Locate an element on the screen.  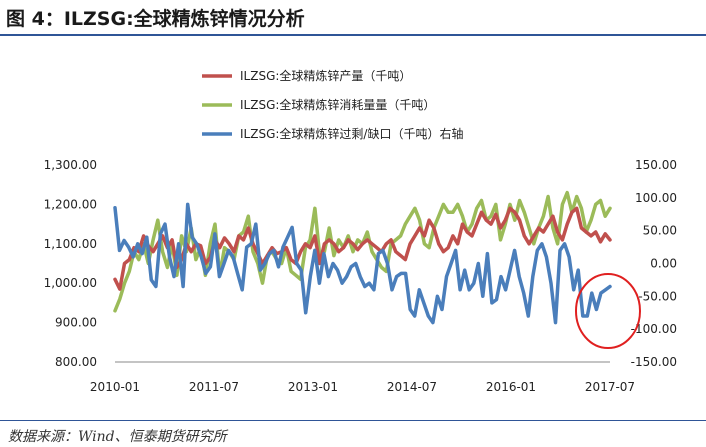
page-title: 图 4：ILZSG:全球精炼锌情况分析 is located at coordinates (155, 19).